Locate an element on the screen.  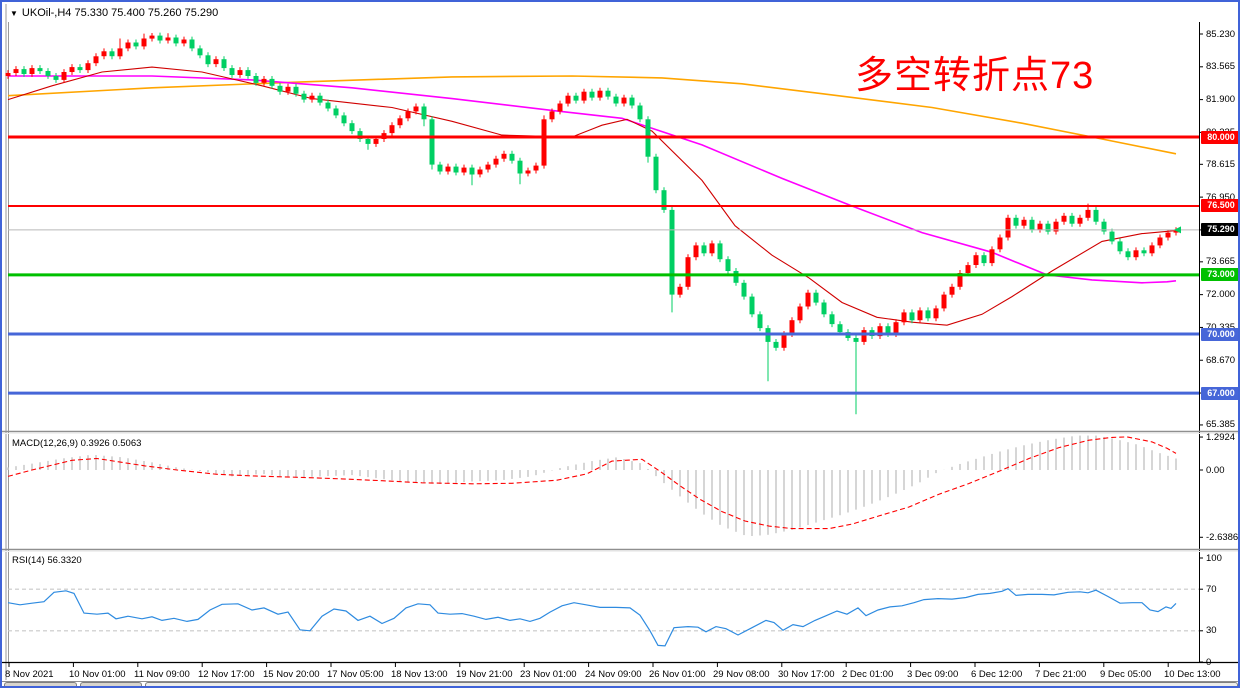
time-axis-label: 10 Nov 01:00 is located at coordinates (97, 674).